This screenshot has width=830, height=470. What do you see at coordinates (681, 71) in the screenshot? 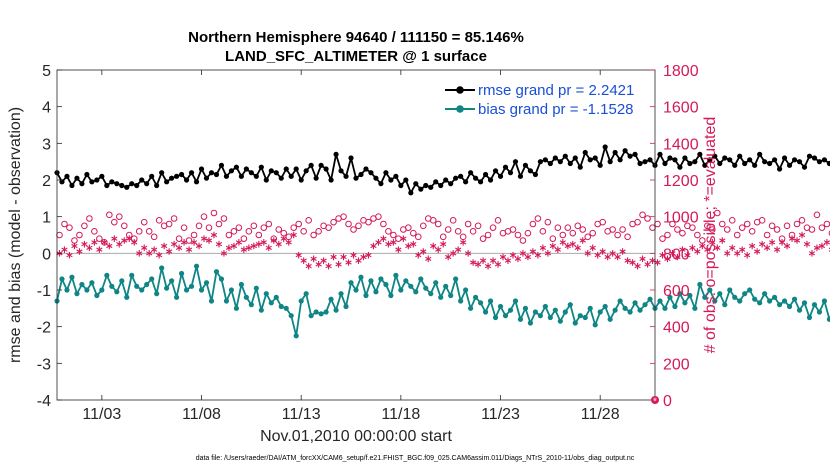
I see `y-right-tick-label: 1800` at bounding box center [681, 71].